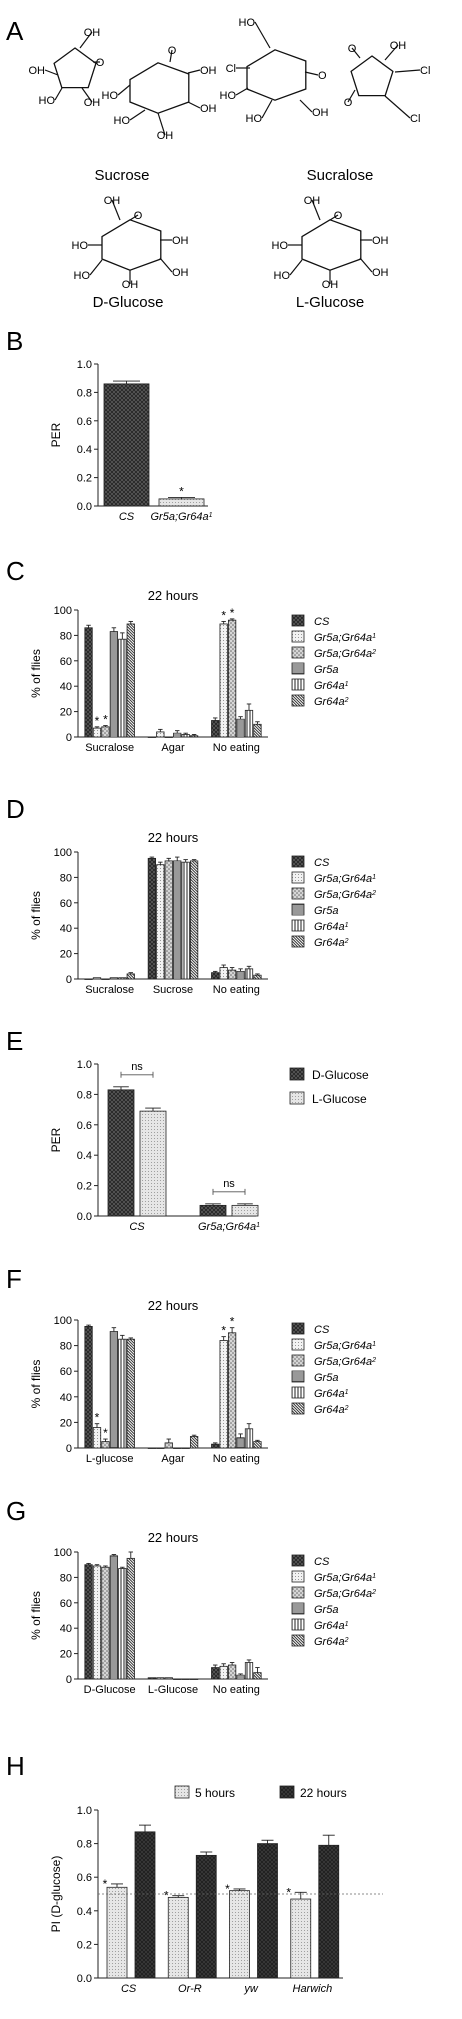 The image size is (462, 2019). What do you see at coordinates (348, 103) in the screenshot?
I see `sucralose-label-o2: O` at bounding box center [348, 103].